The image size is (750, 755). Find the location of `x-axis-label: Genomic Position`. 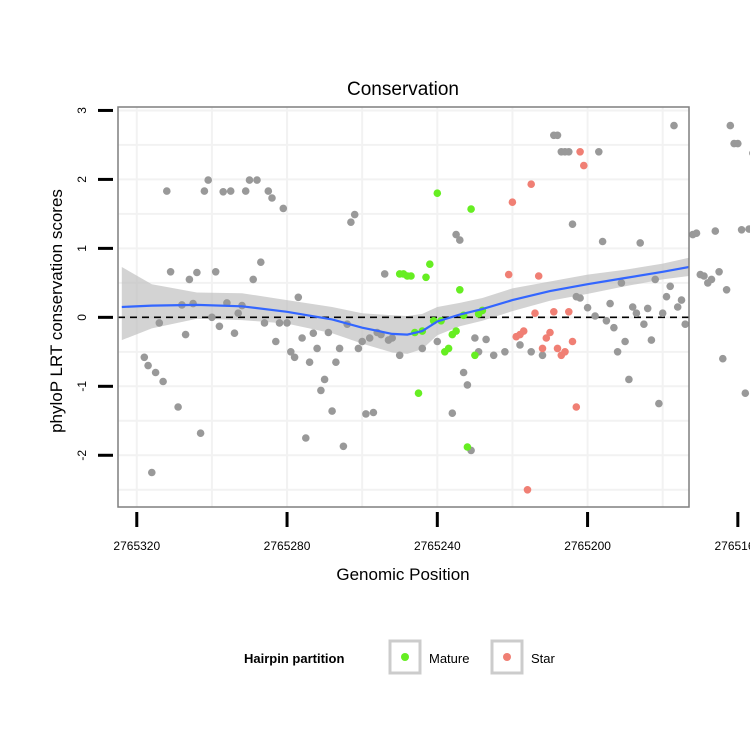

x-axis-label: Genomic Position is located at coordinates (402, 574).